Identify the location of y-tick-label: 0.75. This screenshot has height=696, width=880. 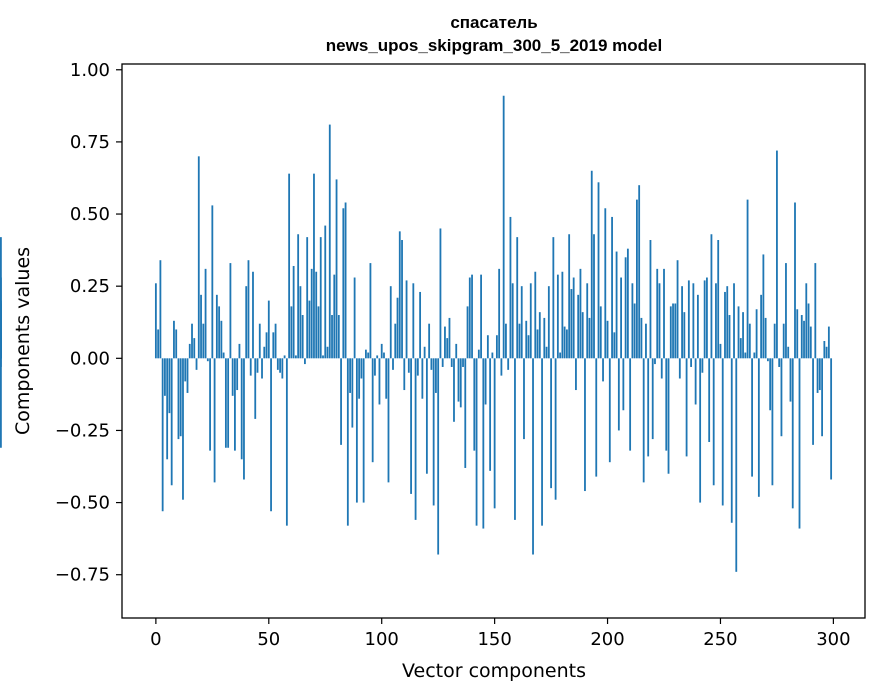
(90, 142).